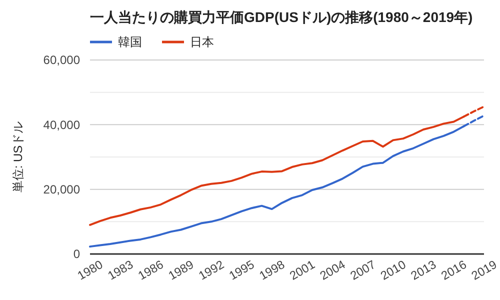  Describe the element at coordinates (454, 270) in the screenshot. I see `x-tick-label: 2016` at that location.